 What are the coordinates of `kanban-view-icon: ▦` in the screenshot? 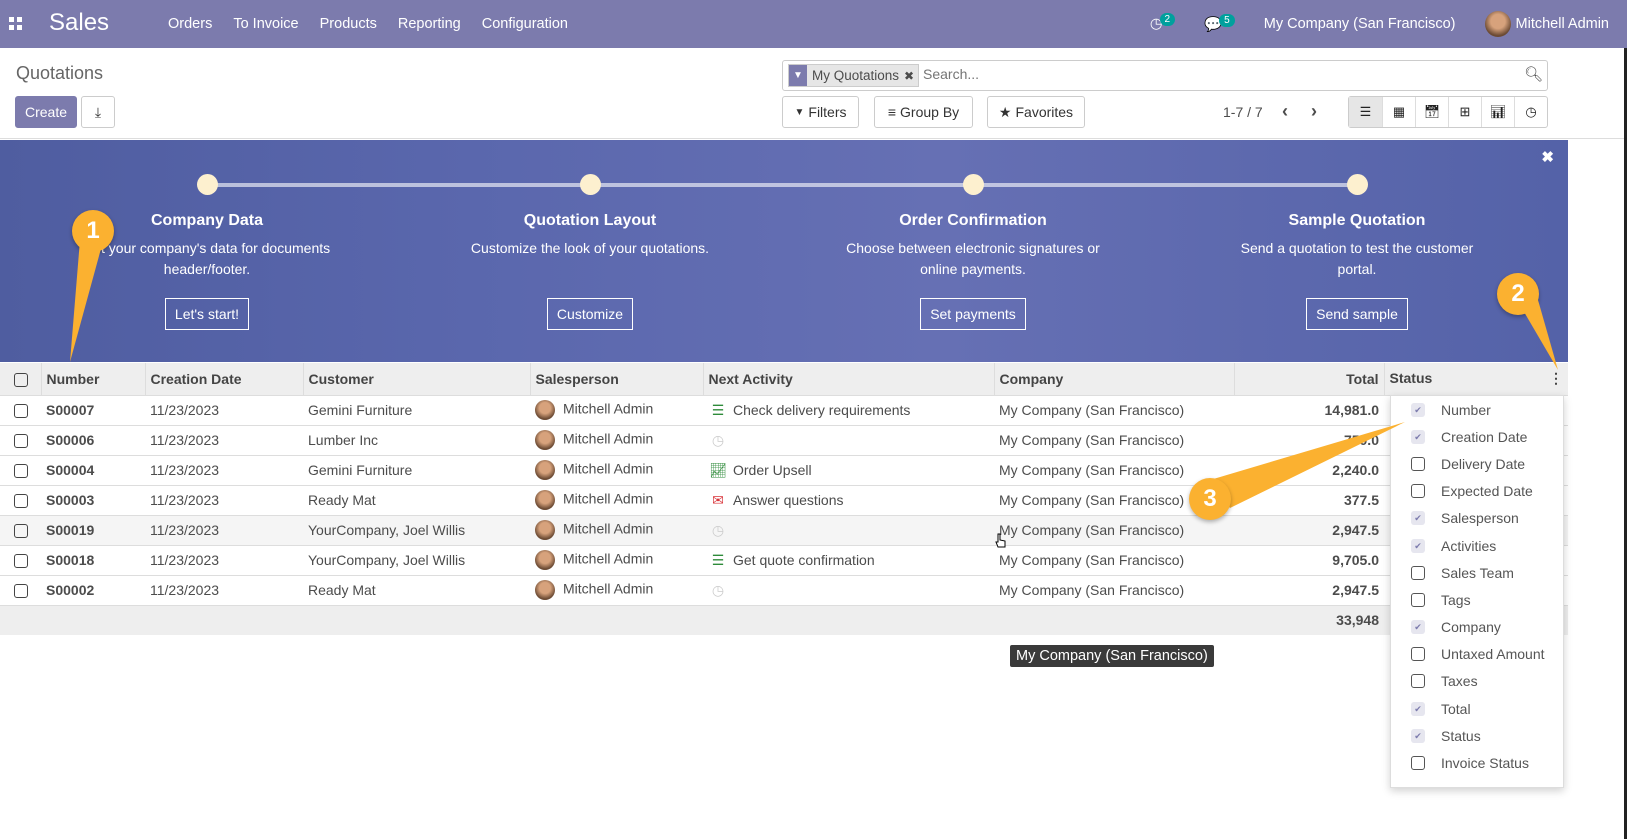 It's located at (1398, 112).